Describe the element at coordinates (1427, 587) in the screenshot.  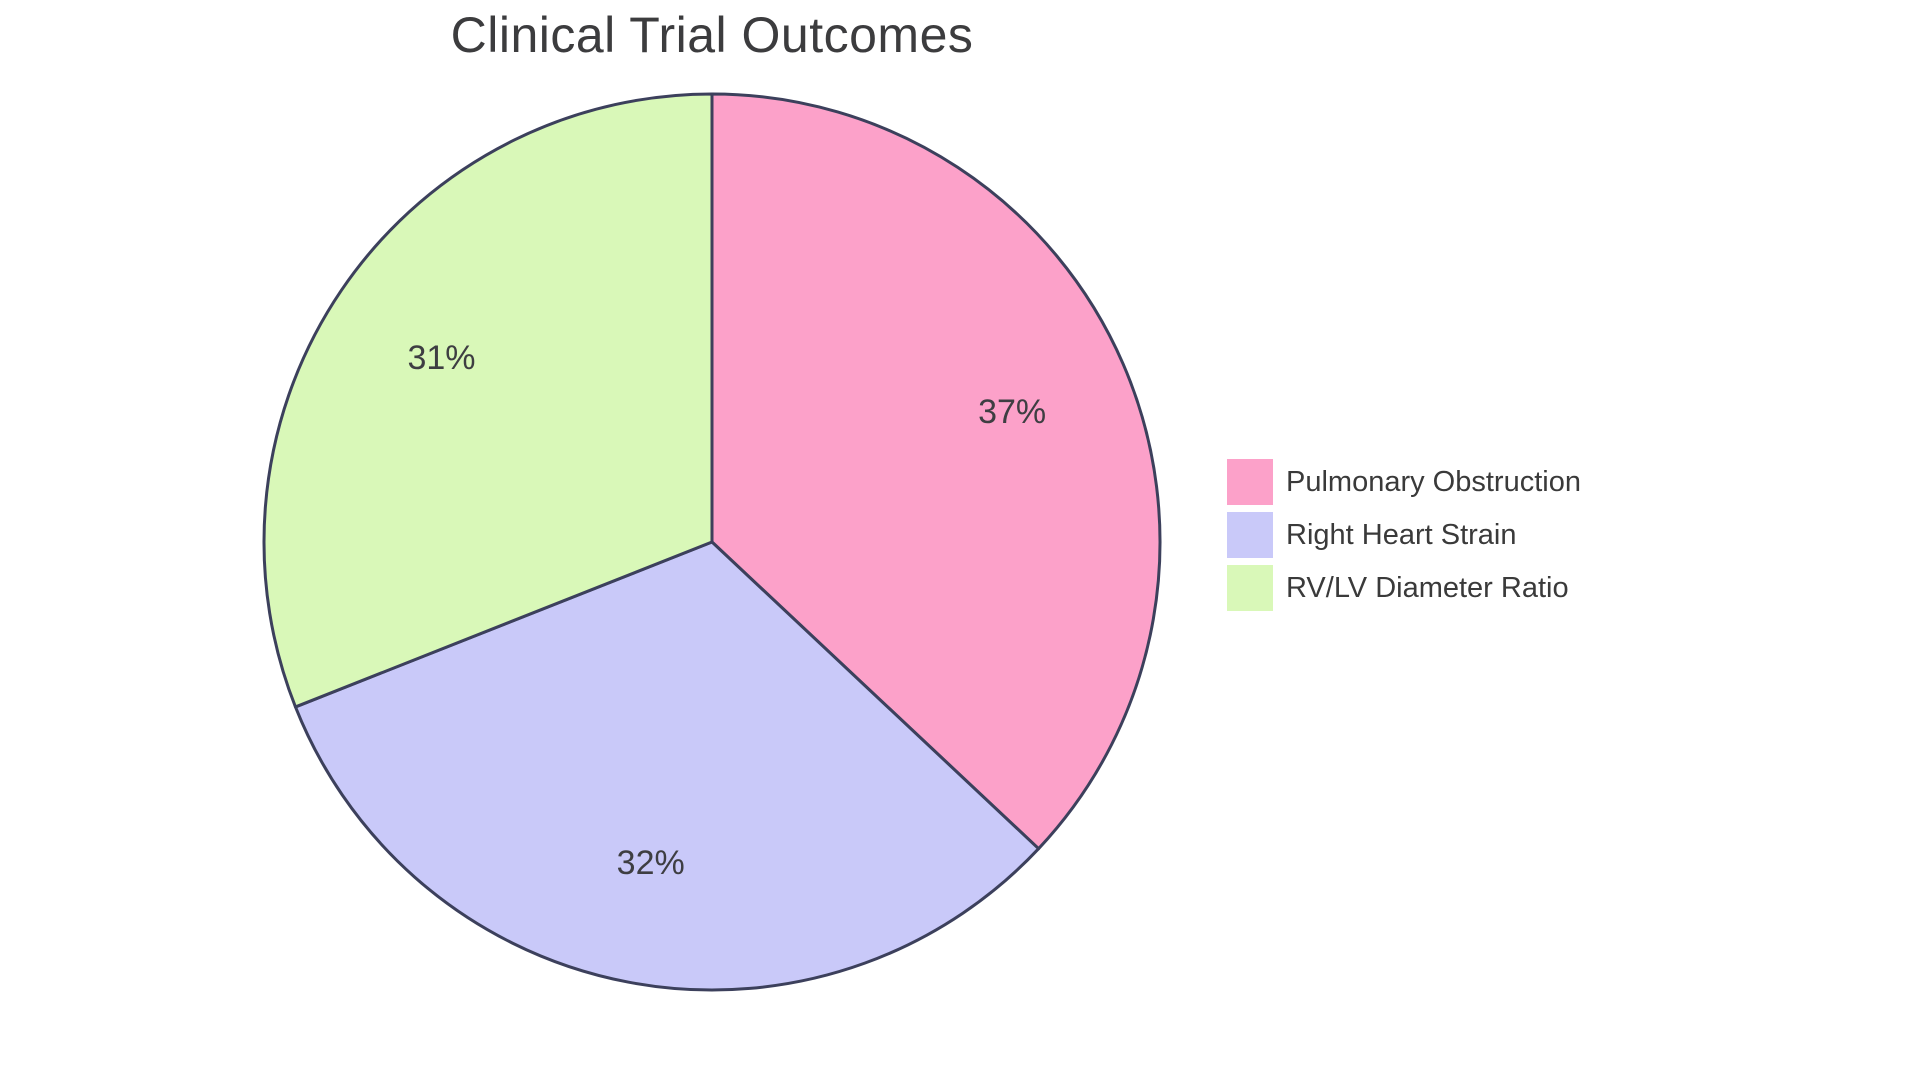
I see `legend-label-rv-lv-diameter-ratio: RV/LV Diameter Ratio` at that location.